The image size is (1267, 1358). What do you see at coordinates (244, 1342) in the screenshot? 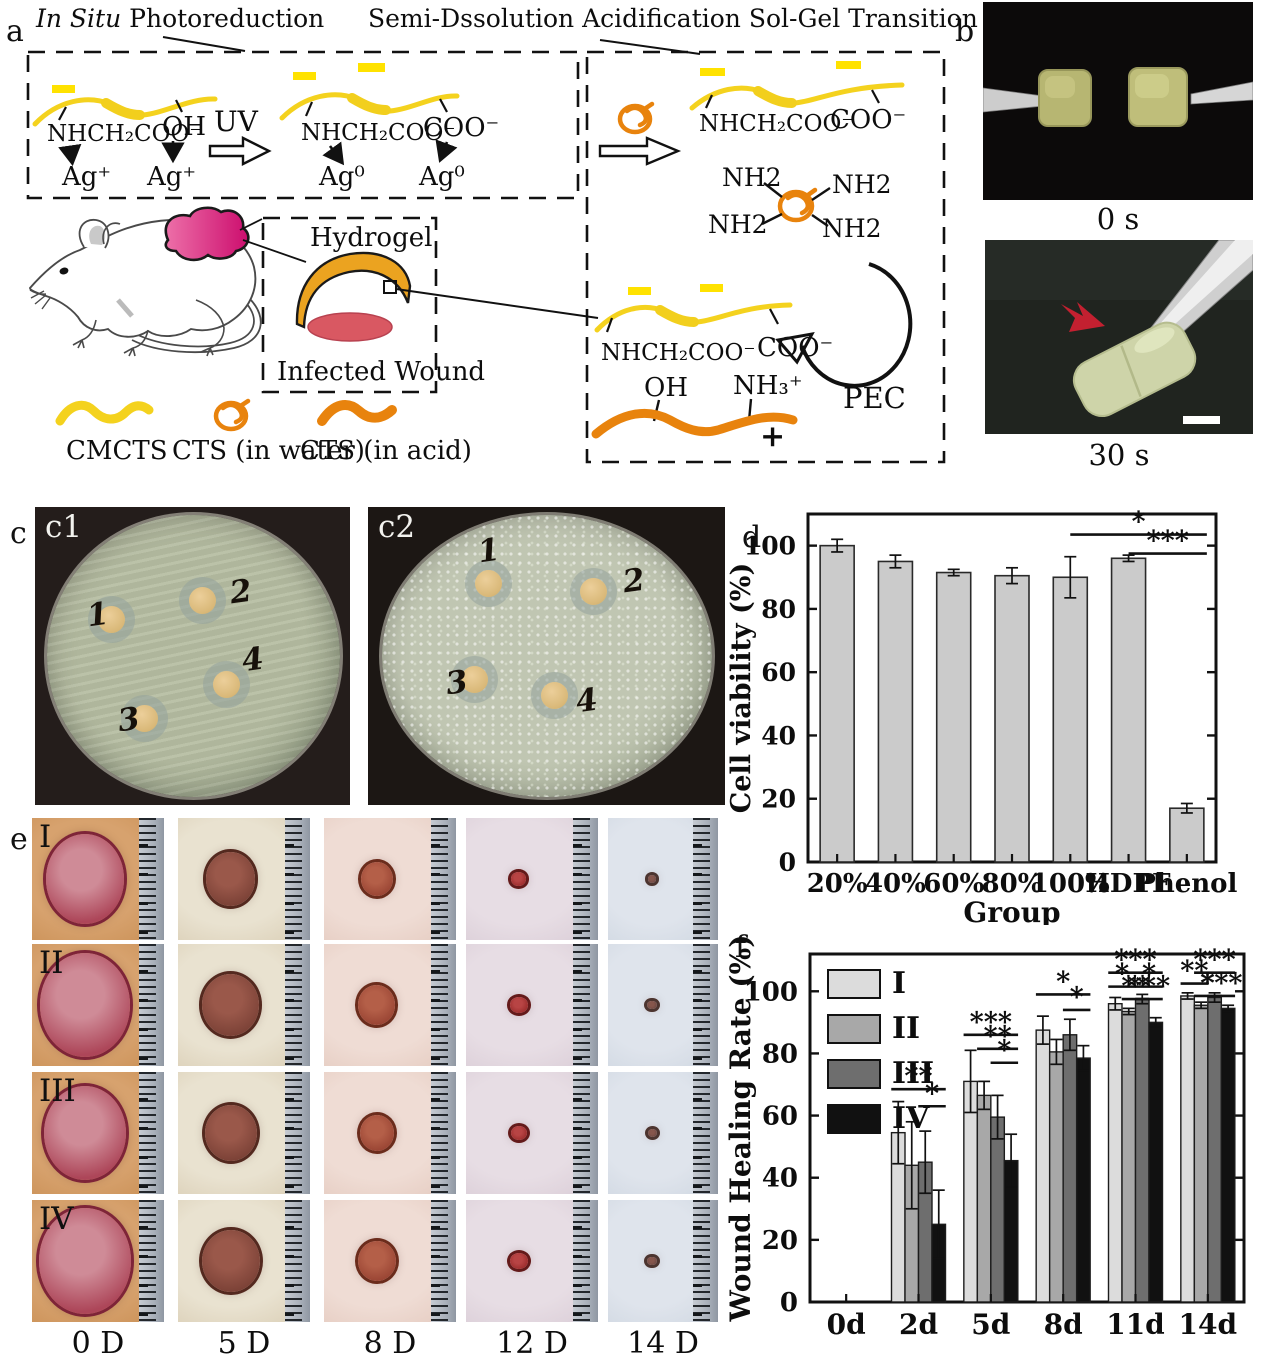
I see `day-label-5D: 5 D` at bounding box center [244, 1342].